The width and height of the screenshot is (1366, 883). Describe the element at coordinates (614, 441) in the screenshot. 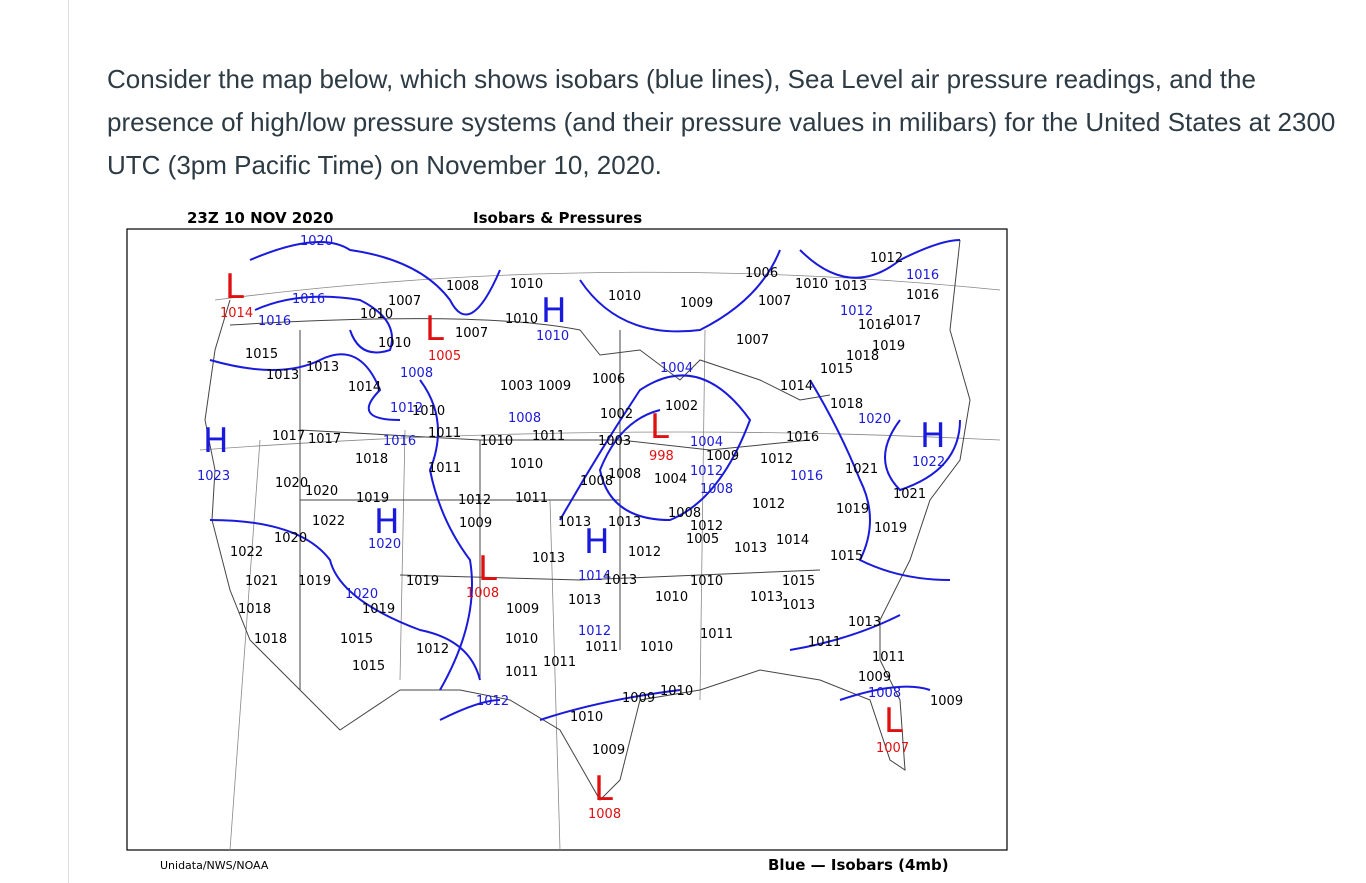

I see `pressure-reading: 1003` at that location.